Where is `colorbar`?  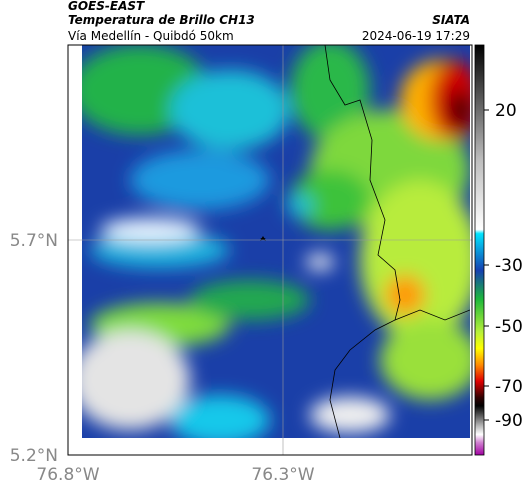 colorbar is located at coordinates (479, 250).